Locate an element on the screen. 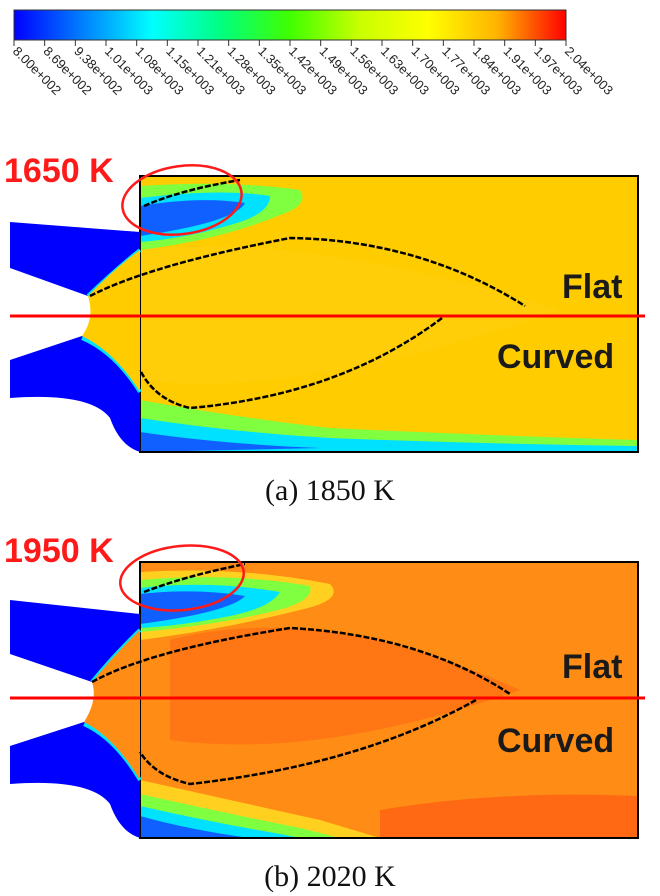 This screenshot has height=896, width=660. panel-b-inlet is located at coordinates (76, 719).